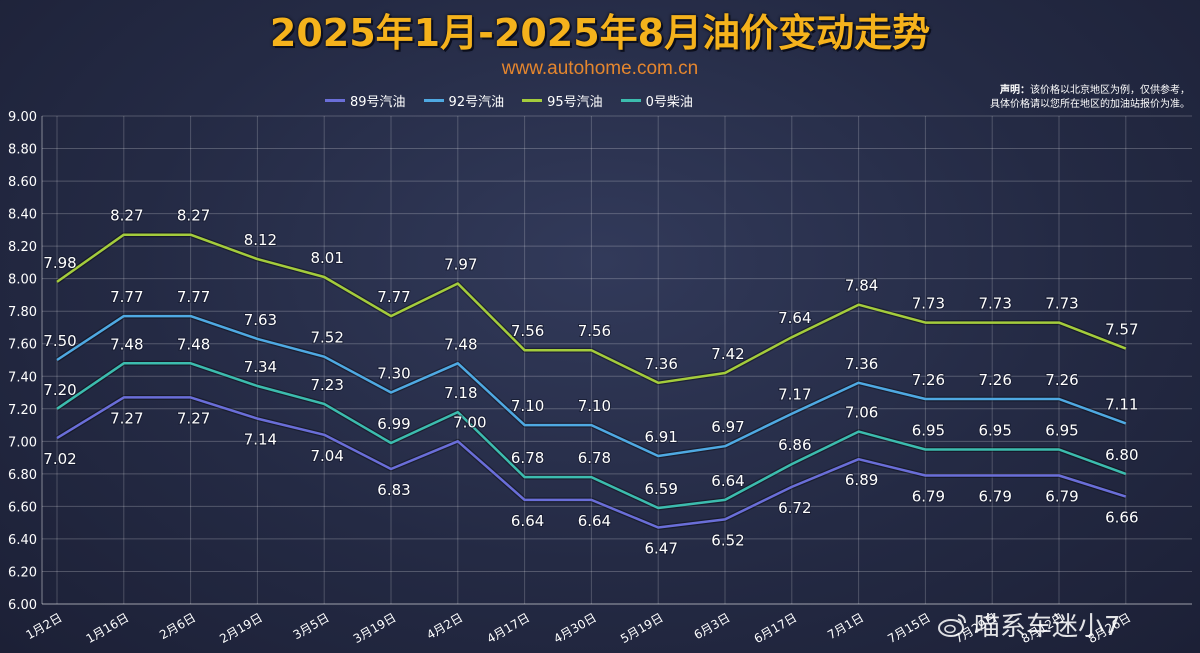 Image resolution: width=1200 pixels, height=653 pixels. I want to click on data-label-89: 6.89, so click(861, 480).